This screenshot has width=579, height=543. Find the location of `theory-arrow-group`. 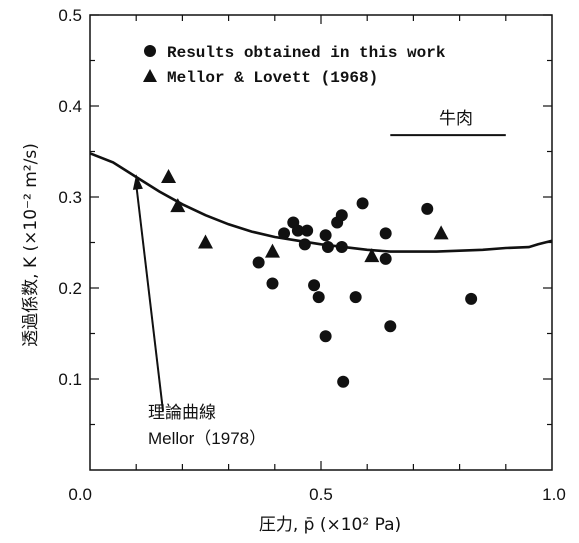

theory-arrow-group is located at coordinates (148, 292).